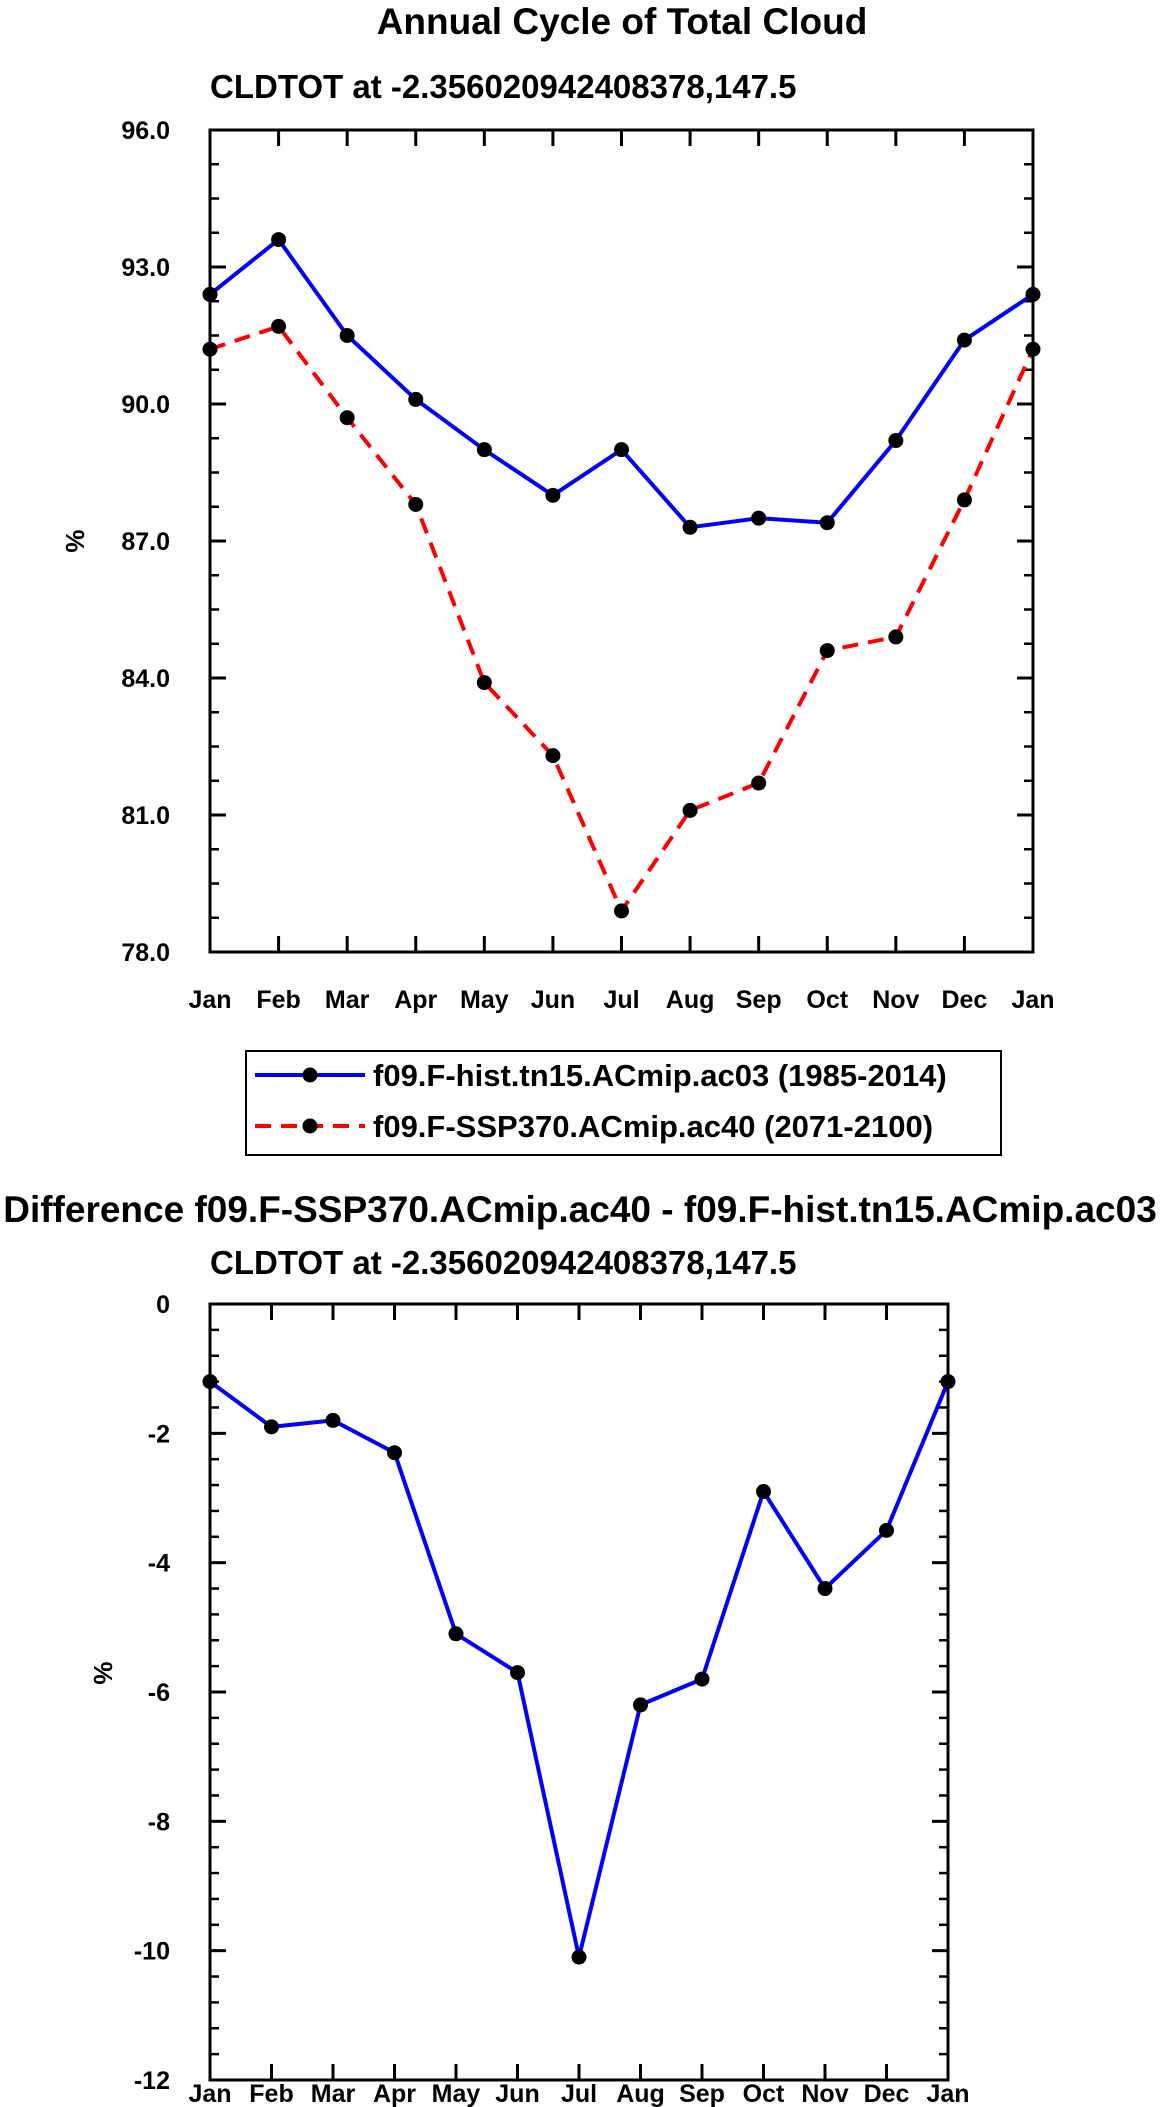 This screenshot has height=2107, width=1161. Describe the element at coordinates (159, 1822) in the screenshot. I see `y-tick-label: -8` at that location.